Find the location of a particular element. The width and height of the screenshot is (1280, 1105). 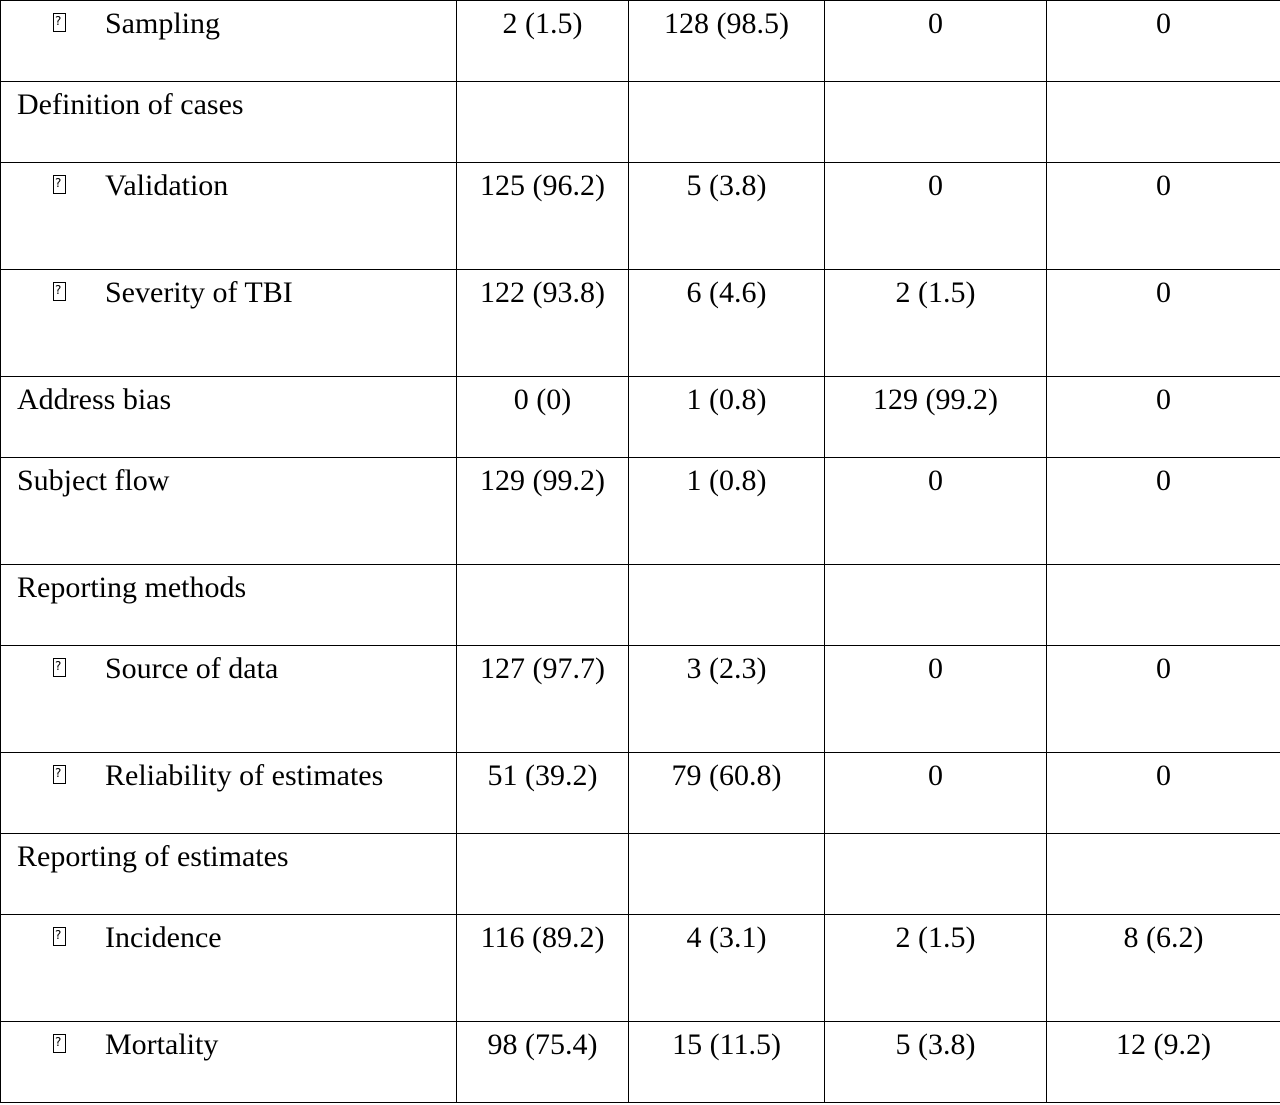

sub-item-label: Mortality is located at coordinates (229, 1045).